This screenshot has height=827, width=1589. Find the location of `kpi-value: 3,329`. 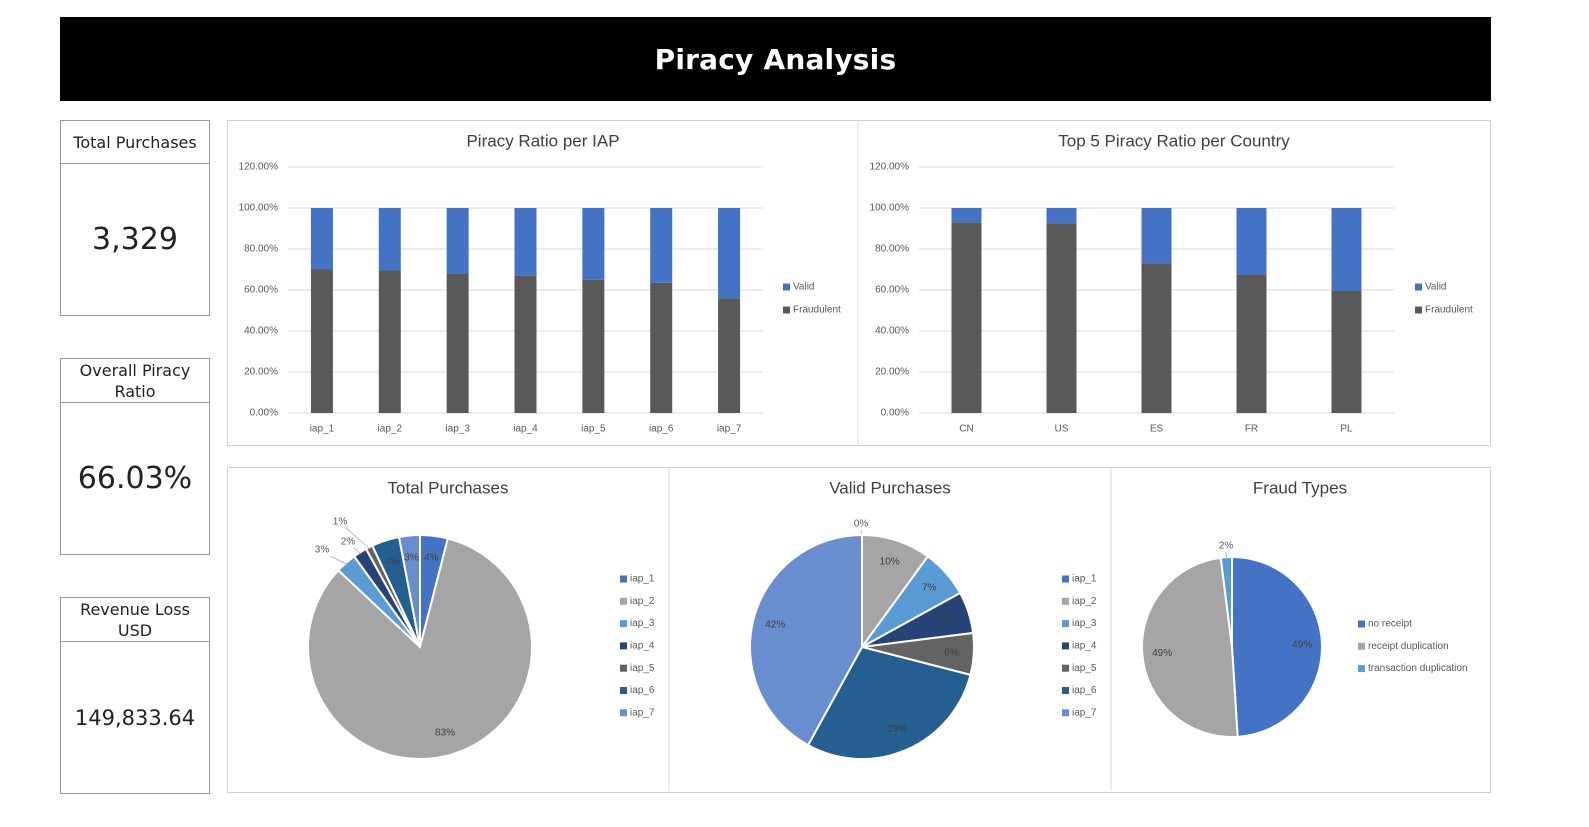

kpi-value: 3,329 is located at coordinates (135, 239).